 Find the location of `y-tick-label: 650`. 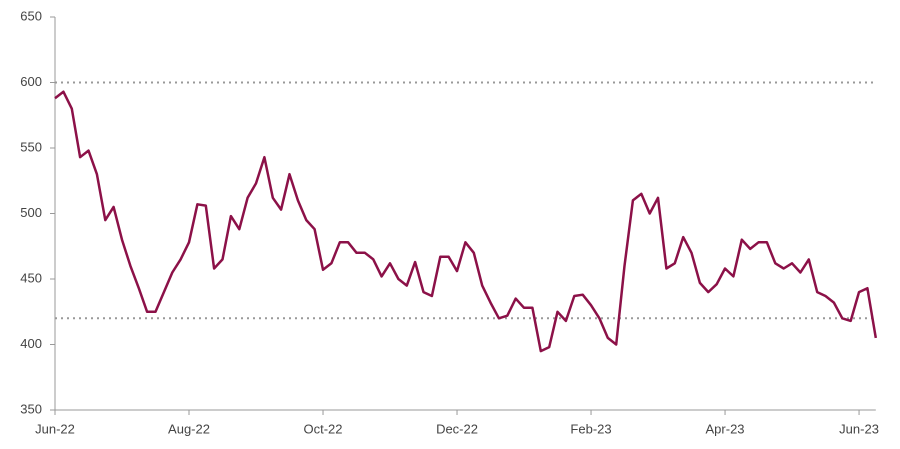

y-tick-label: 650 is located at coordinates (31, 15).